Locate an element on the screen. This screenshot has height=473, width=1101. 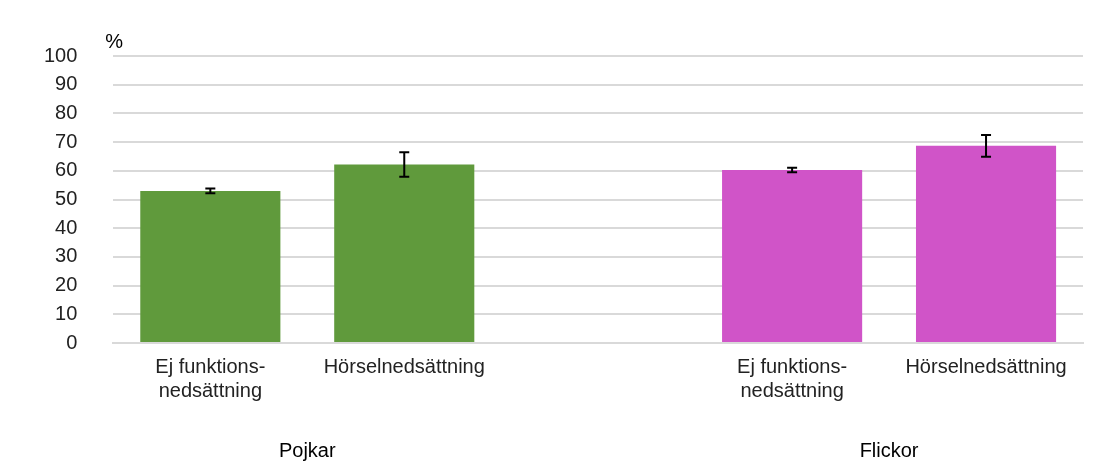
y-tick-label: 90 is located at coordinates (66, 83).